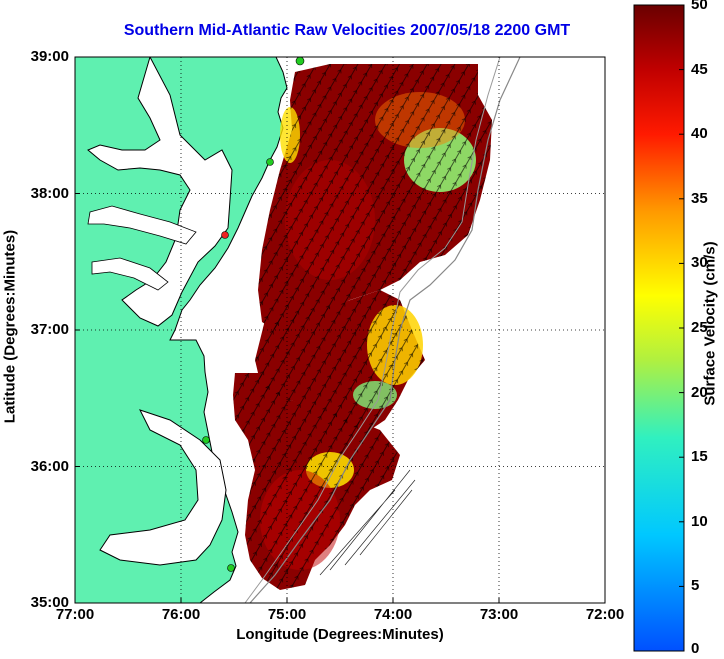 The image size is (724, 659). What do you see at coordinates (142, 225) in the screenshot?
I see `river-water` at bounding box center [142, 225].